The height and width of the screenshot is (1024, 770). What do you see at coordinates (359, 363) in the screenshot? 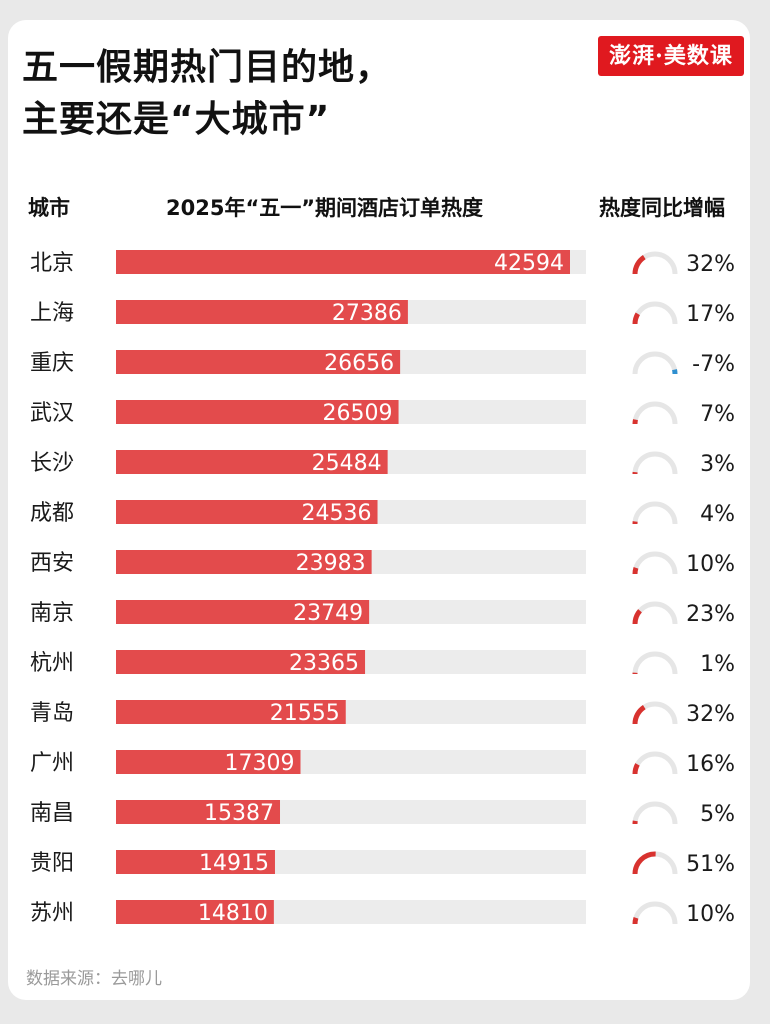
I see `bar-value-label: 26656` at bounding box center [359, 363].